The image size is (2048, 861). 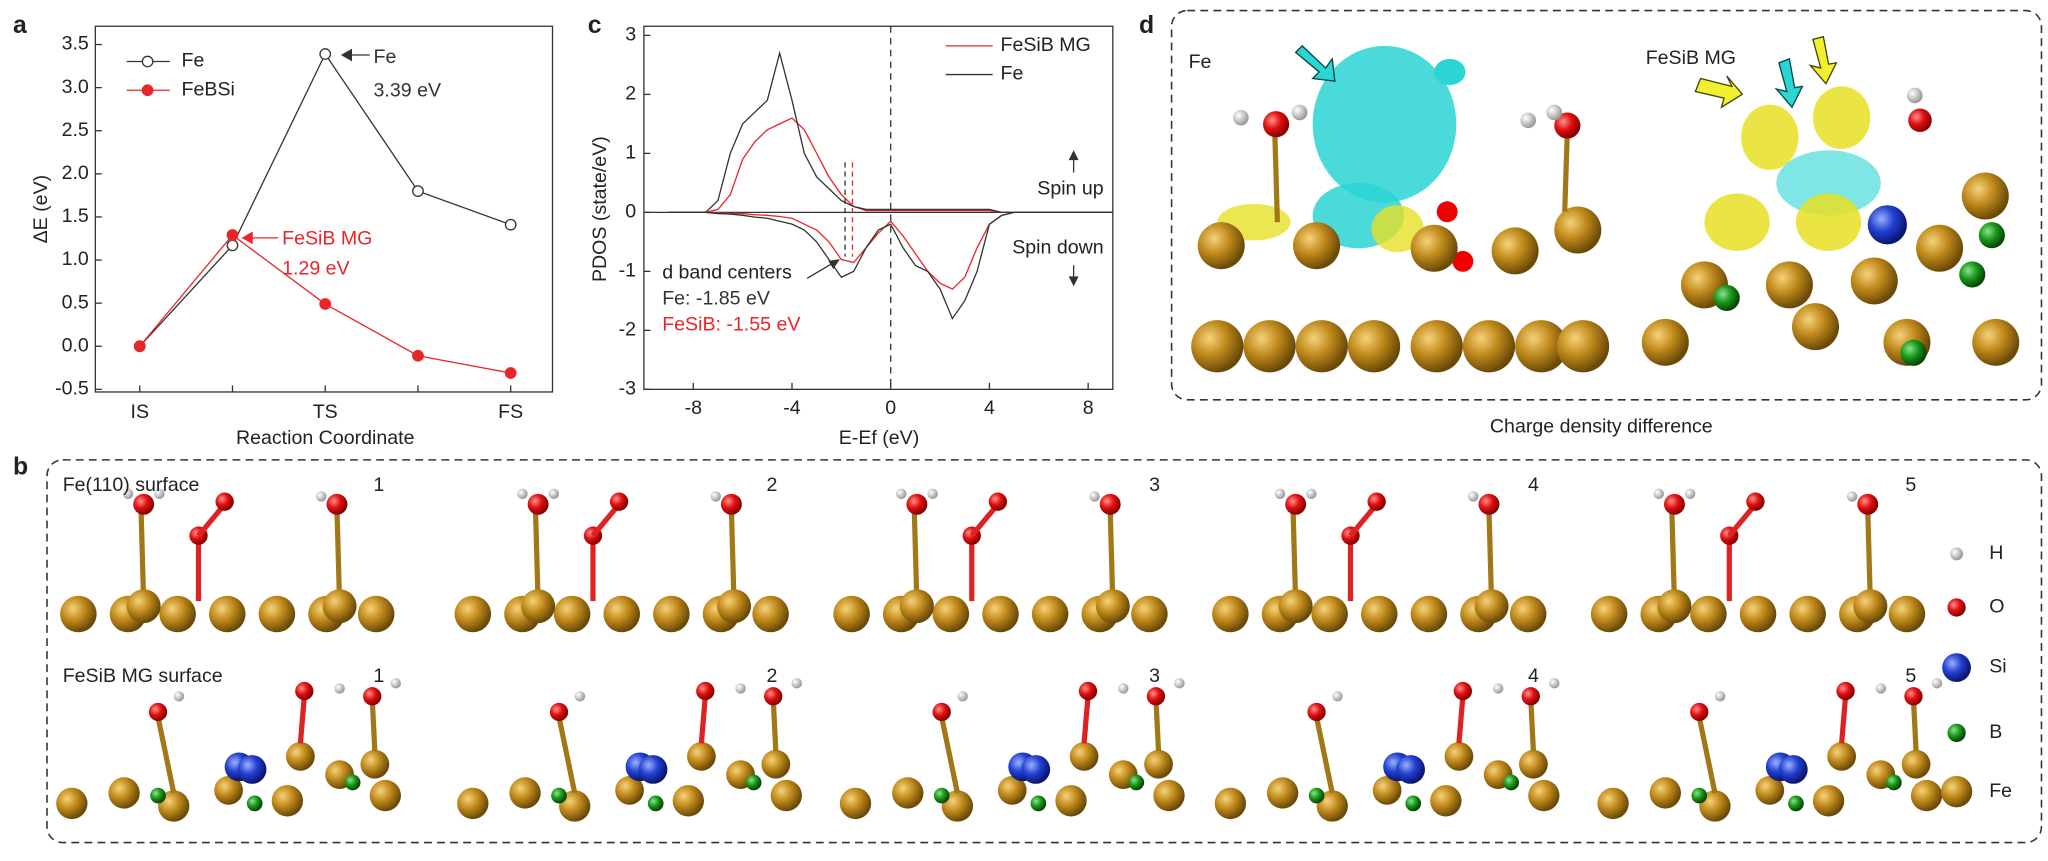 I want to click on y-tick-label: 1.0, so click(x=75, y=259).